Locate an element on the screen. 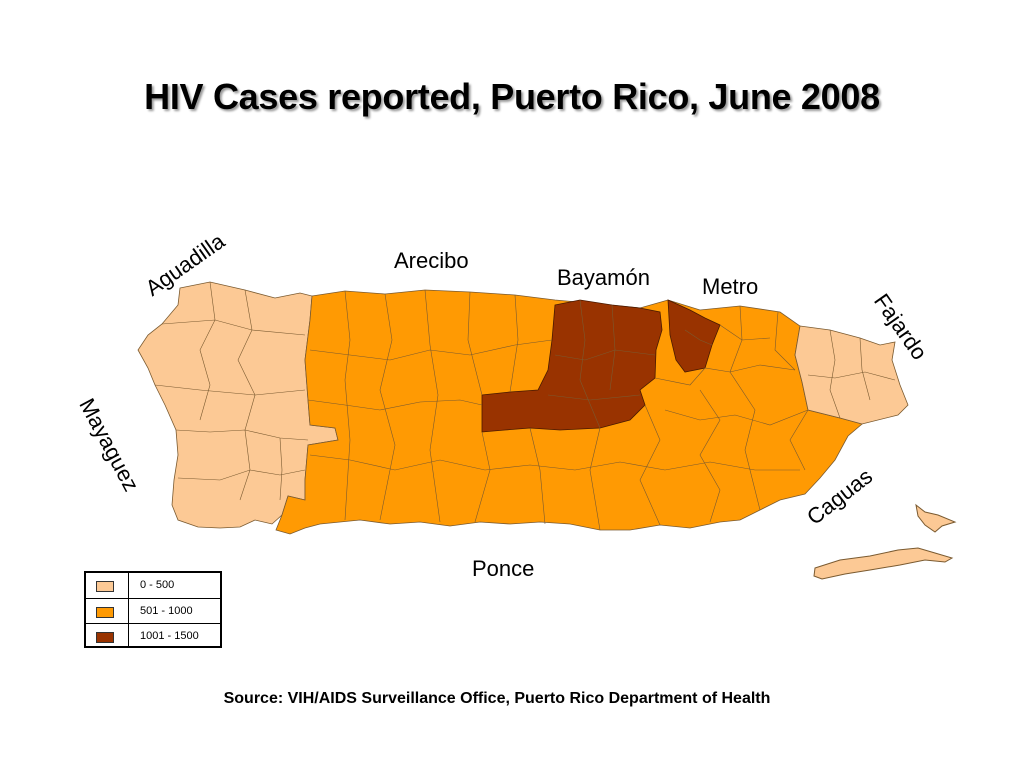  legend-row-mid: 501 - 1000 is located at coordinates (153, 611).